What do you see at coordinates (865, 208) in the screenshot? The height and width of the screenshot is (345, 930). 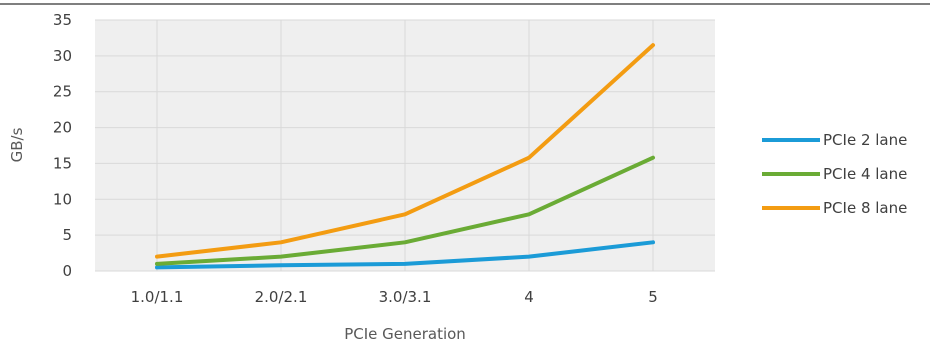 I see `legend-label: PCIe 8 lane` at bounding box center [865, 208].